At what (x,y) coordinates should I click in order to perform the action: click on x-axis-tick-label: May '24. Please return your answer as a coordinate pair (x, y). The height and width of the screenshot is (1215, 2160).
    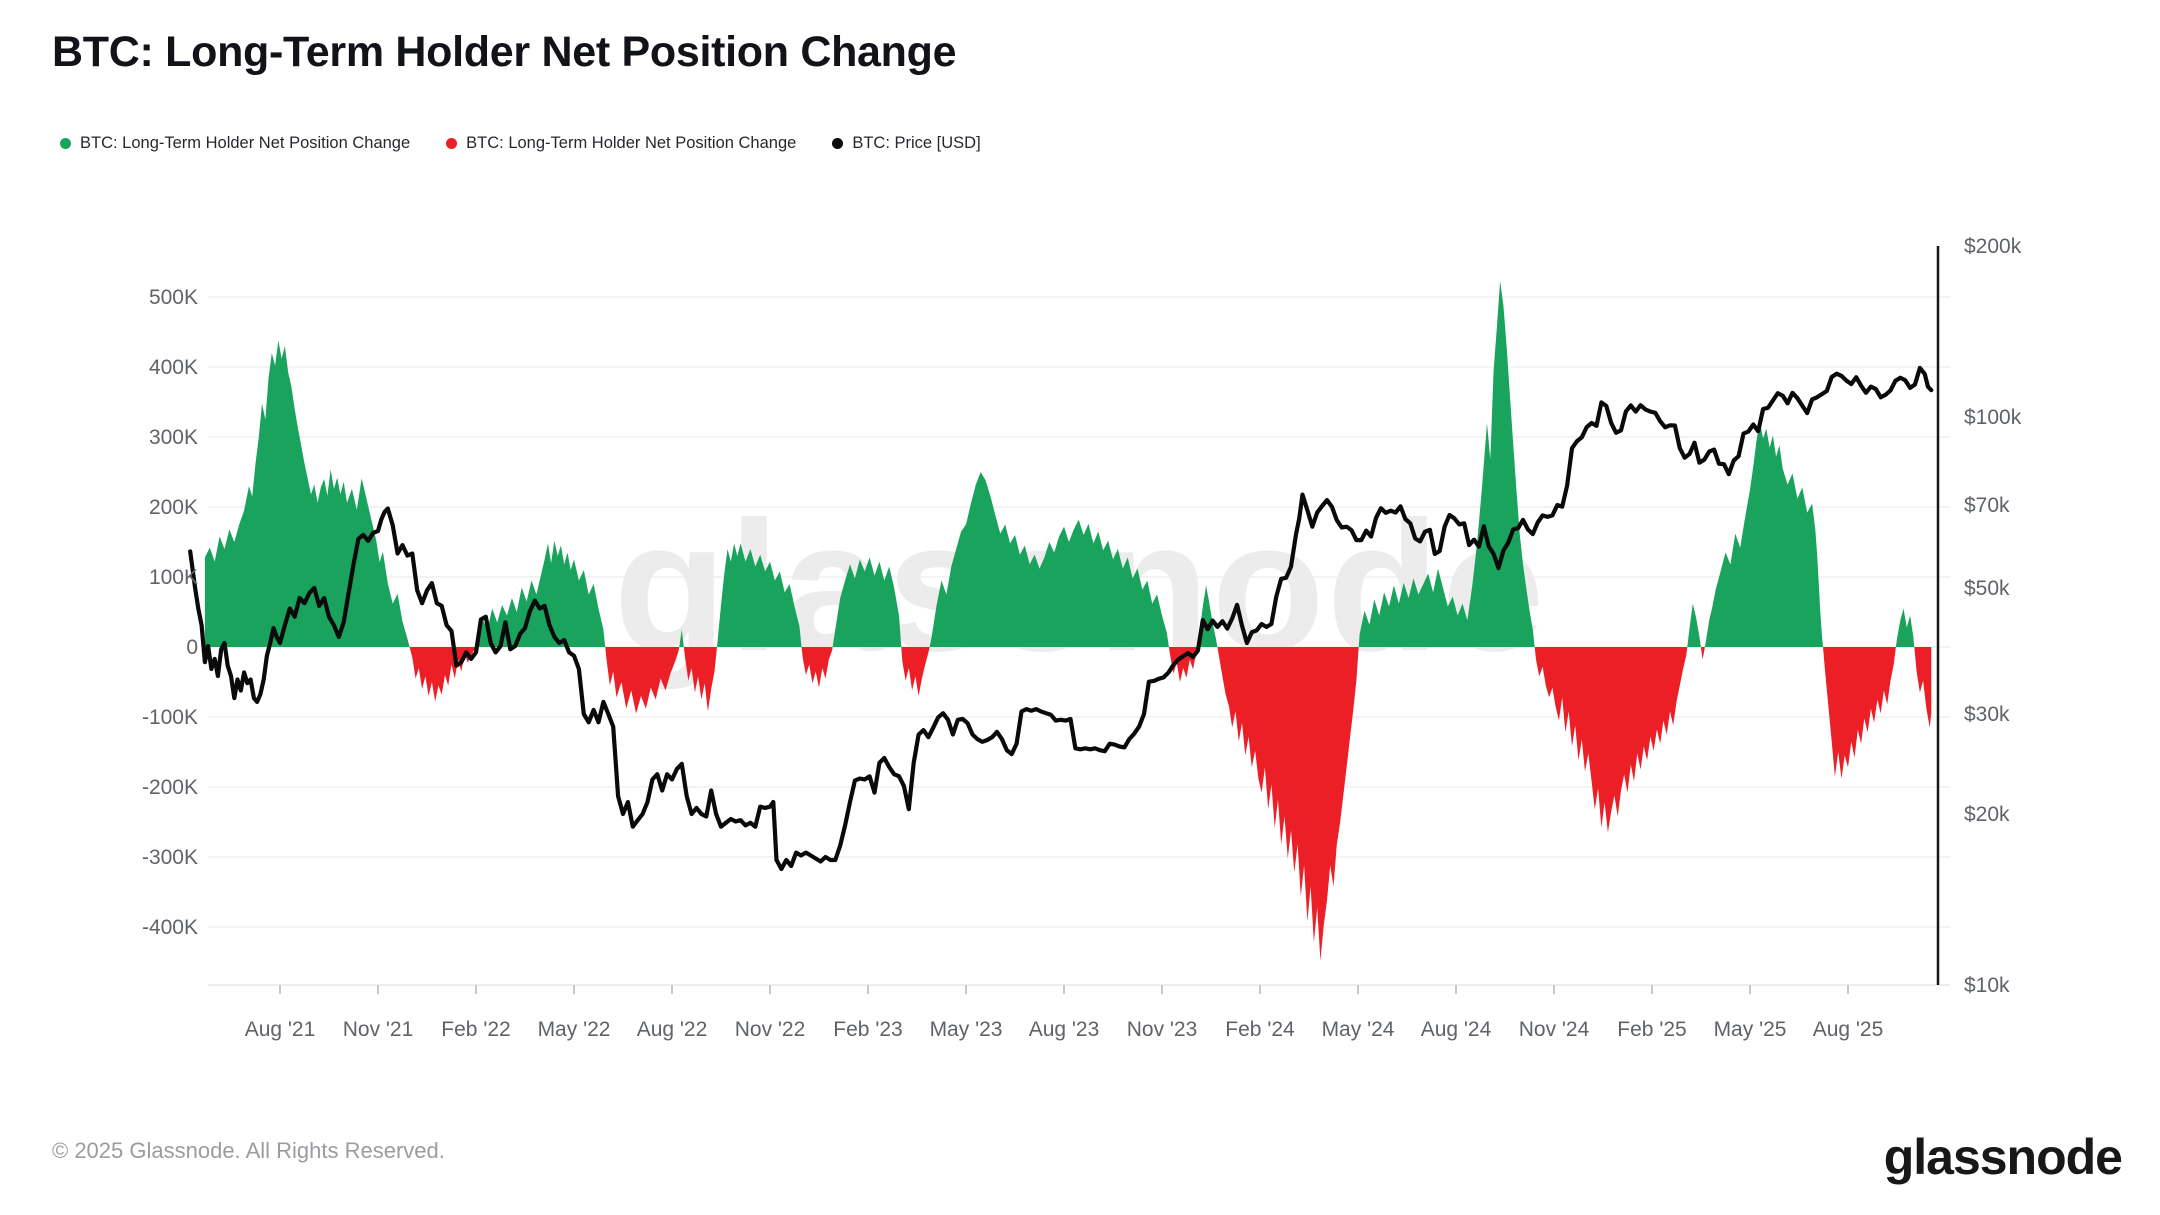
    Looking at the image, I should click on (1358, 1029).